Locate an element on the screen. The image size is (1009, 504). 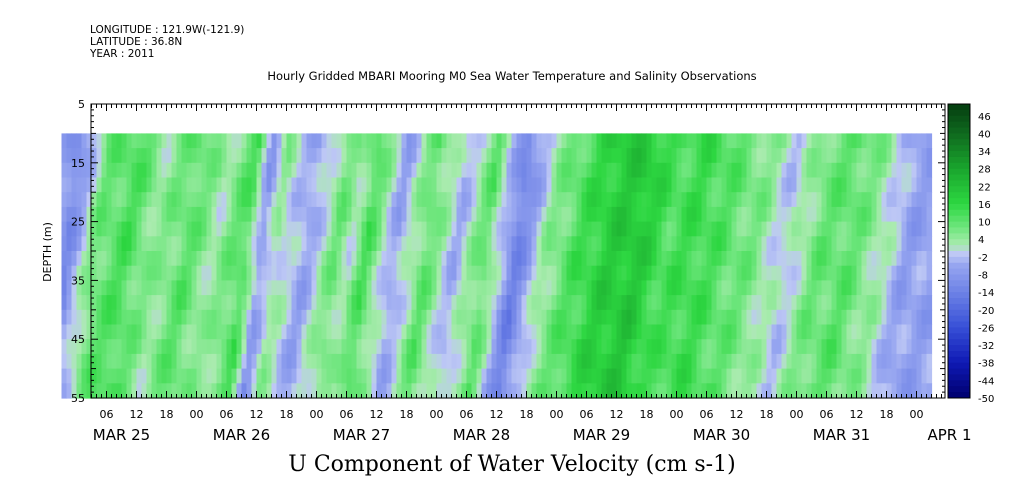
x-hour-label: 18 is located at coordinates (887, 414).